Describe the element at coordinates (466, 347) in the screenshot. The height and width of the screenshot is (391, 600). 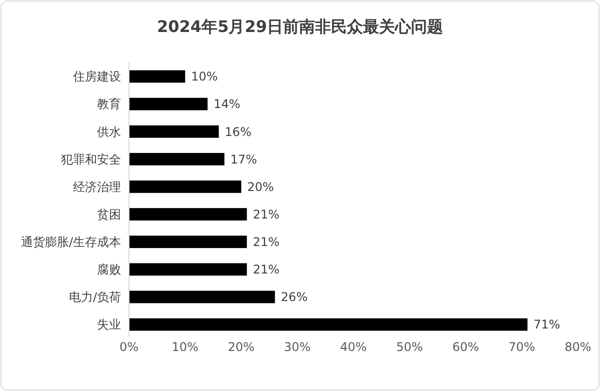
I see `x-tick-label: 60%` at that location.